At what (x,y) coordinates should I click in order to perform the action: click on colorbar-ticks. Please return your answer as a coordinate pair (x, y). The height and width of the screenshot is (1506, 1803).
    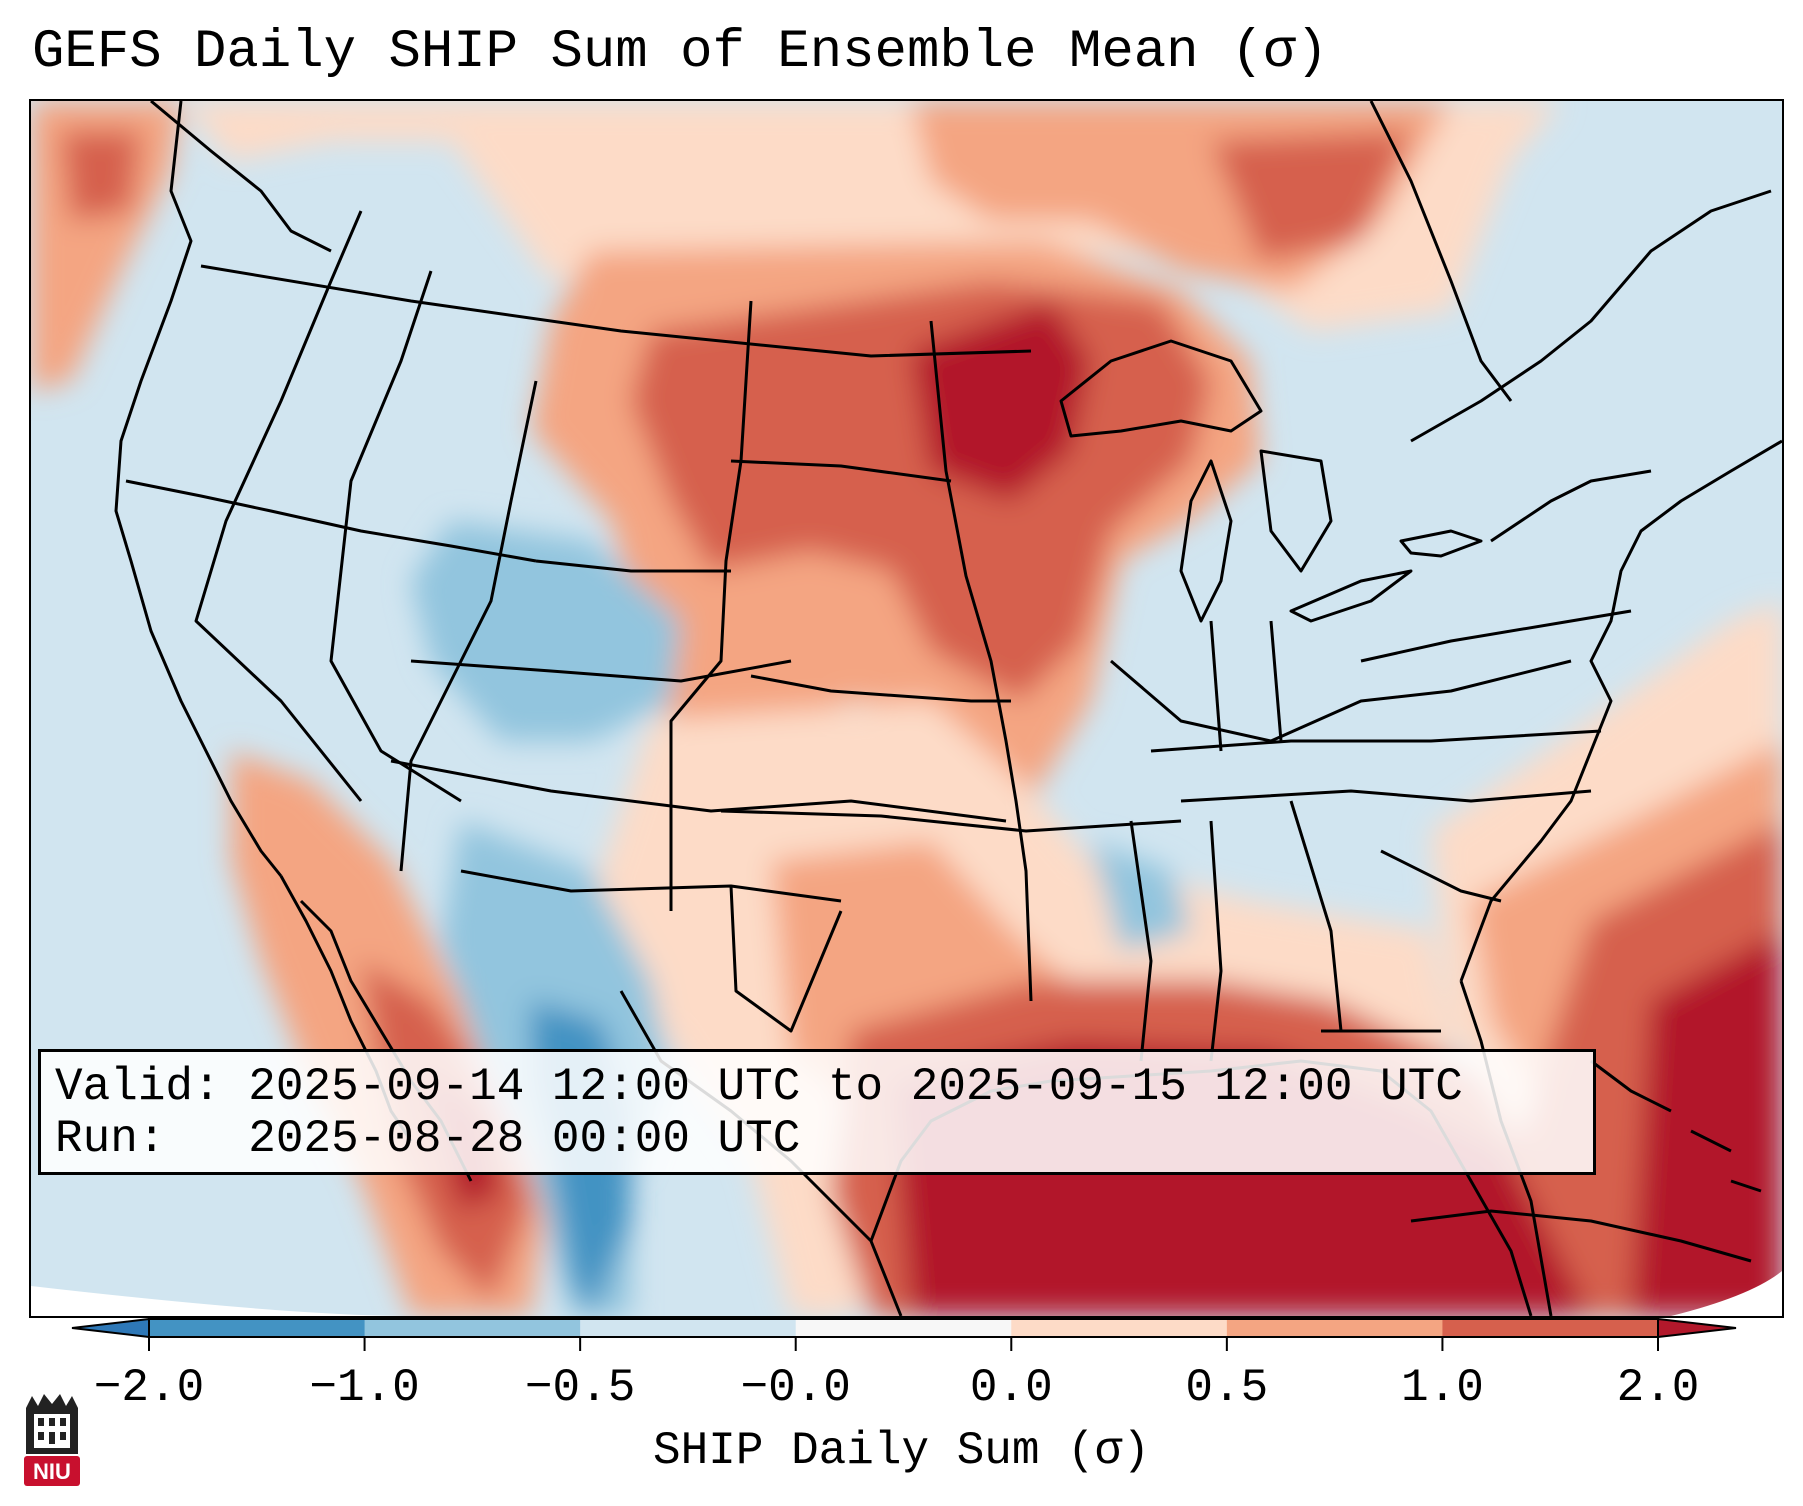
    Looking at the image, I should click on (903, 1344).